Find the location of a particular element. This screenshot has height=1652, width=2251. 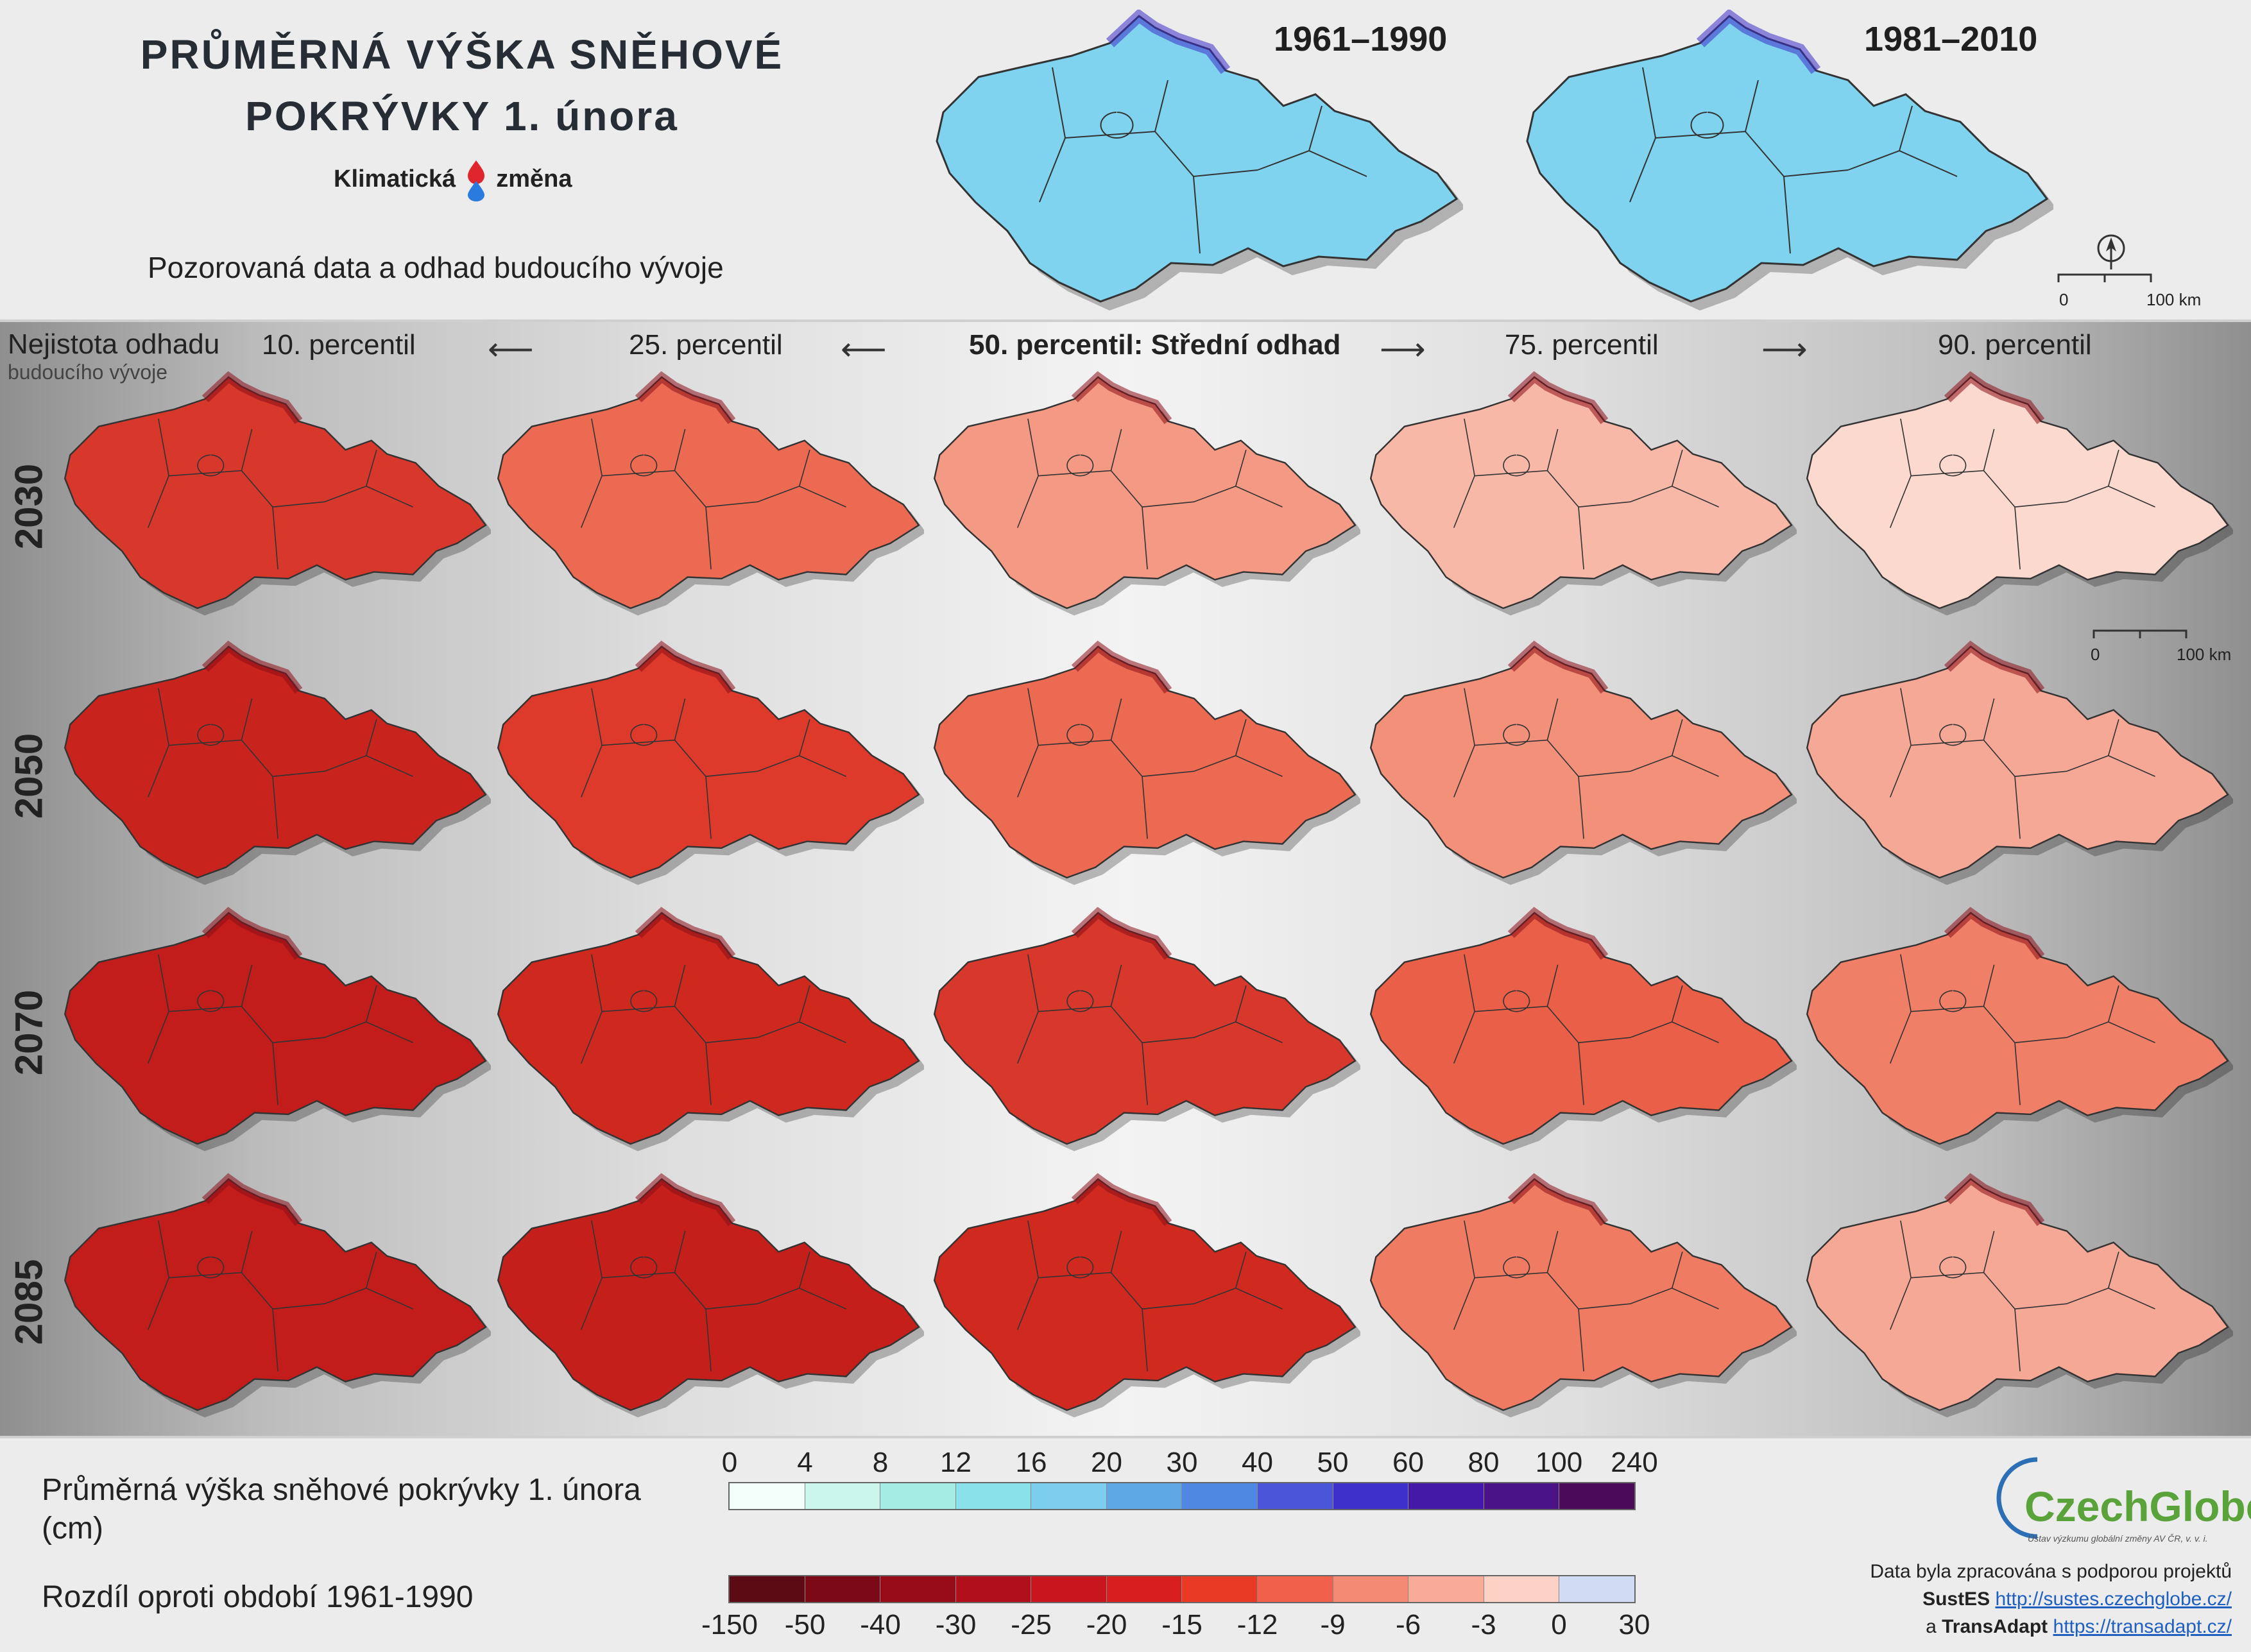

credits-line-3: a TransAdapt https://transadapt.cz/ is located at coordinates (2079, 1627).